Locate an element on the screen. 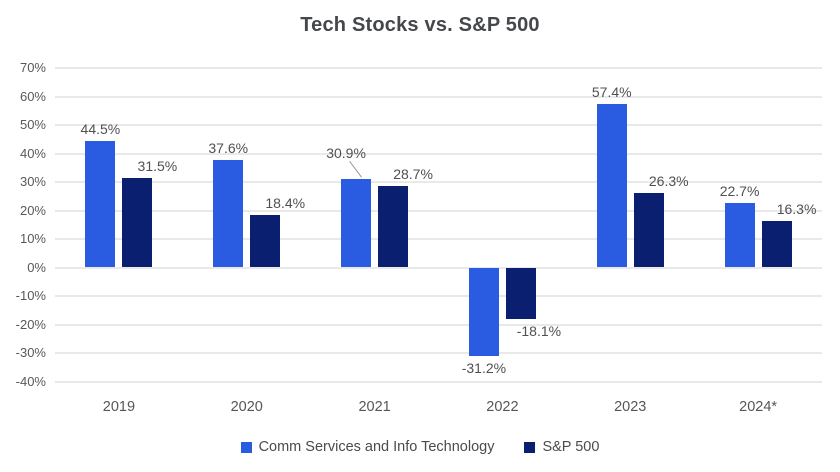 This screenshot has width=840, height=472. bar-label: 44.5% is located at coordinates (100, 128).